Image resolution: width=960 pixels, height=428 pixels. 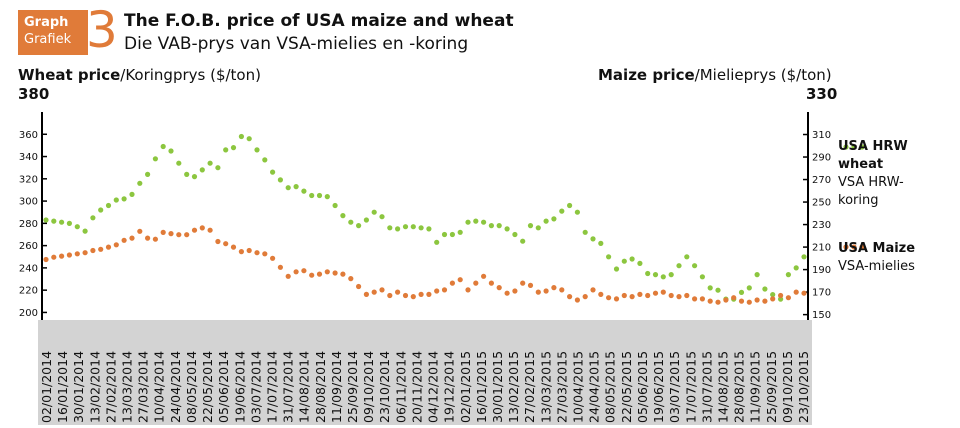 I want to click on legend-maize: USA Maize VSA-mielies, so click(x=876, y=258).